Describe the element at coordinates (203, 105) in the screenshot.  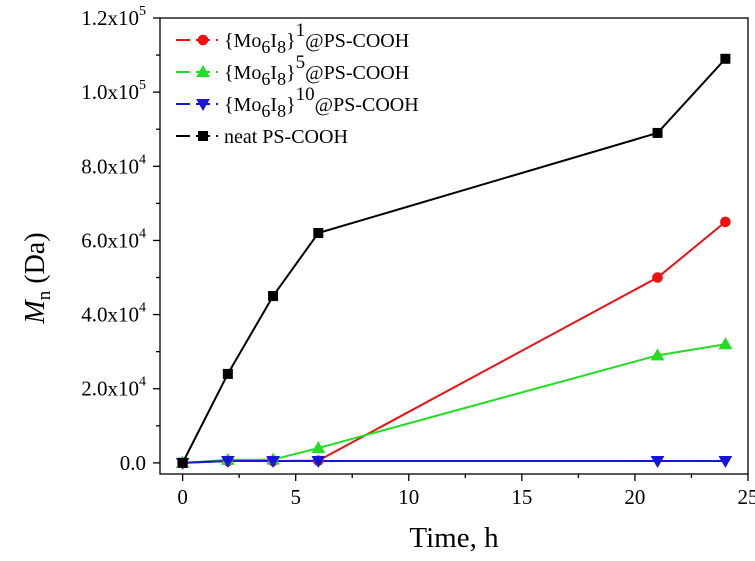
I see `legend-marker-mo10` at that location.